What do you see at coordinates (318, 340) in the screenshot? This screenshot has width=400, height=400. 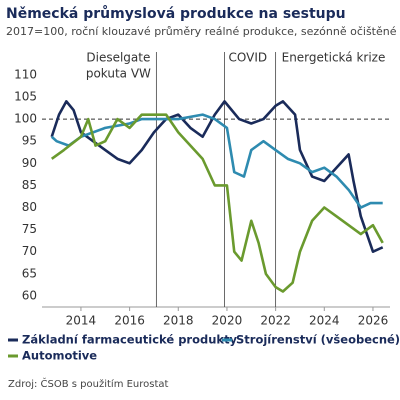 I see `legend-label: Strojírenství (všeobecné)` at bounding box center [318, 340].